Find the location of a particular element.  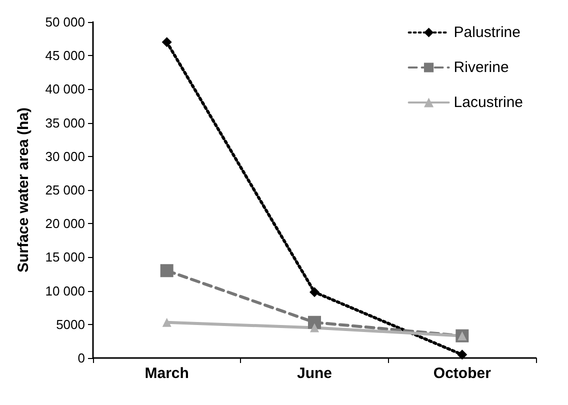

y-tick-label: 20 000 is located at coordinates (65, 224).